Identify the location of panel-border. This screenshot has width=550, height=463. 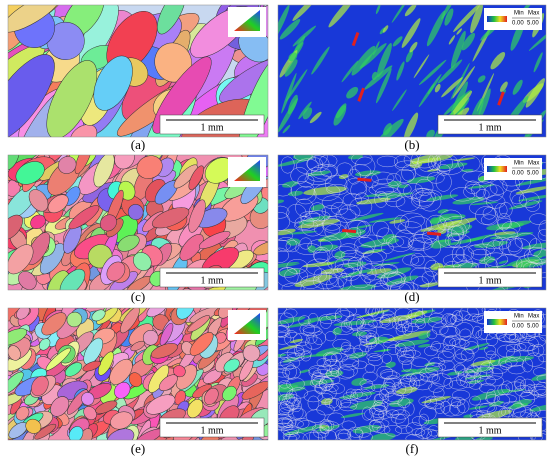
(138, 374).